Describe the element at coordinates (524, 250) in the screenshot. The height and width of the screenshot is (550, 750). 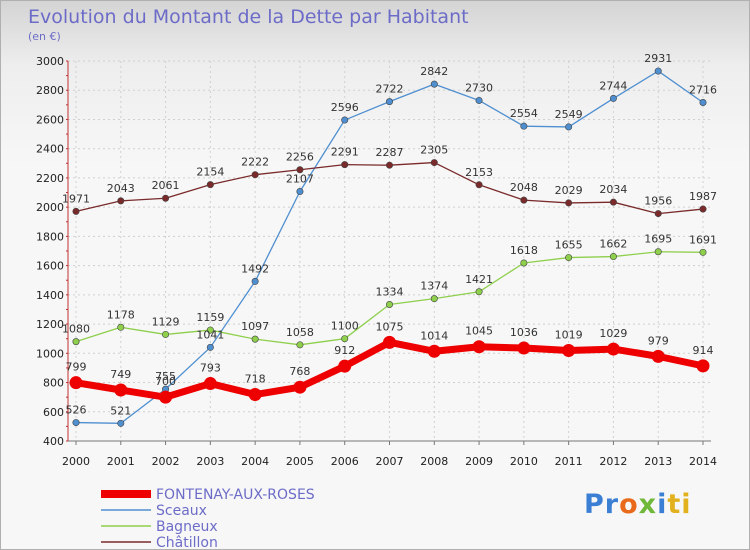
I see `data-label: 1618` at that location.